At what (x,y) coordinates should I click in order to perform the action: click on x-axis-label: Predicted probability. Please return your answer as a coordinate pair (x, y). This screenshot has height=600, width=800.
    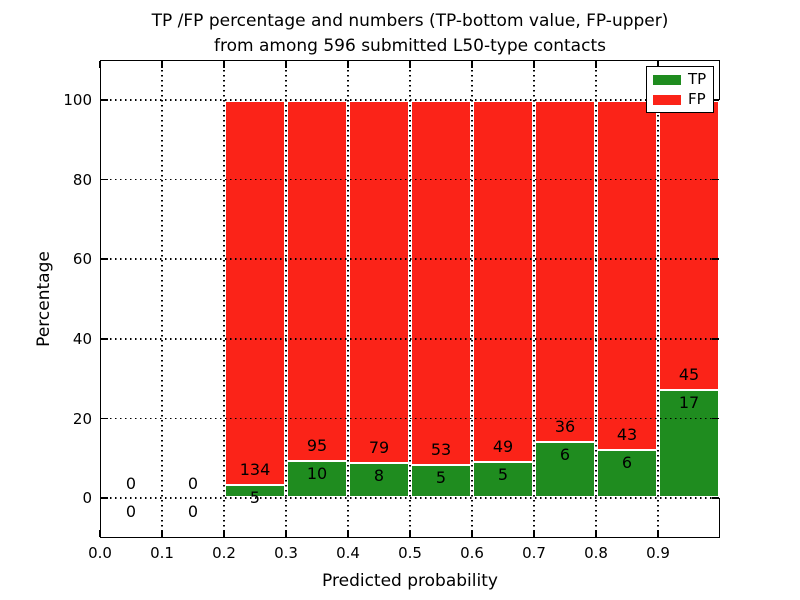
    Looking at the image, I should click on (410, 581).